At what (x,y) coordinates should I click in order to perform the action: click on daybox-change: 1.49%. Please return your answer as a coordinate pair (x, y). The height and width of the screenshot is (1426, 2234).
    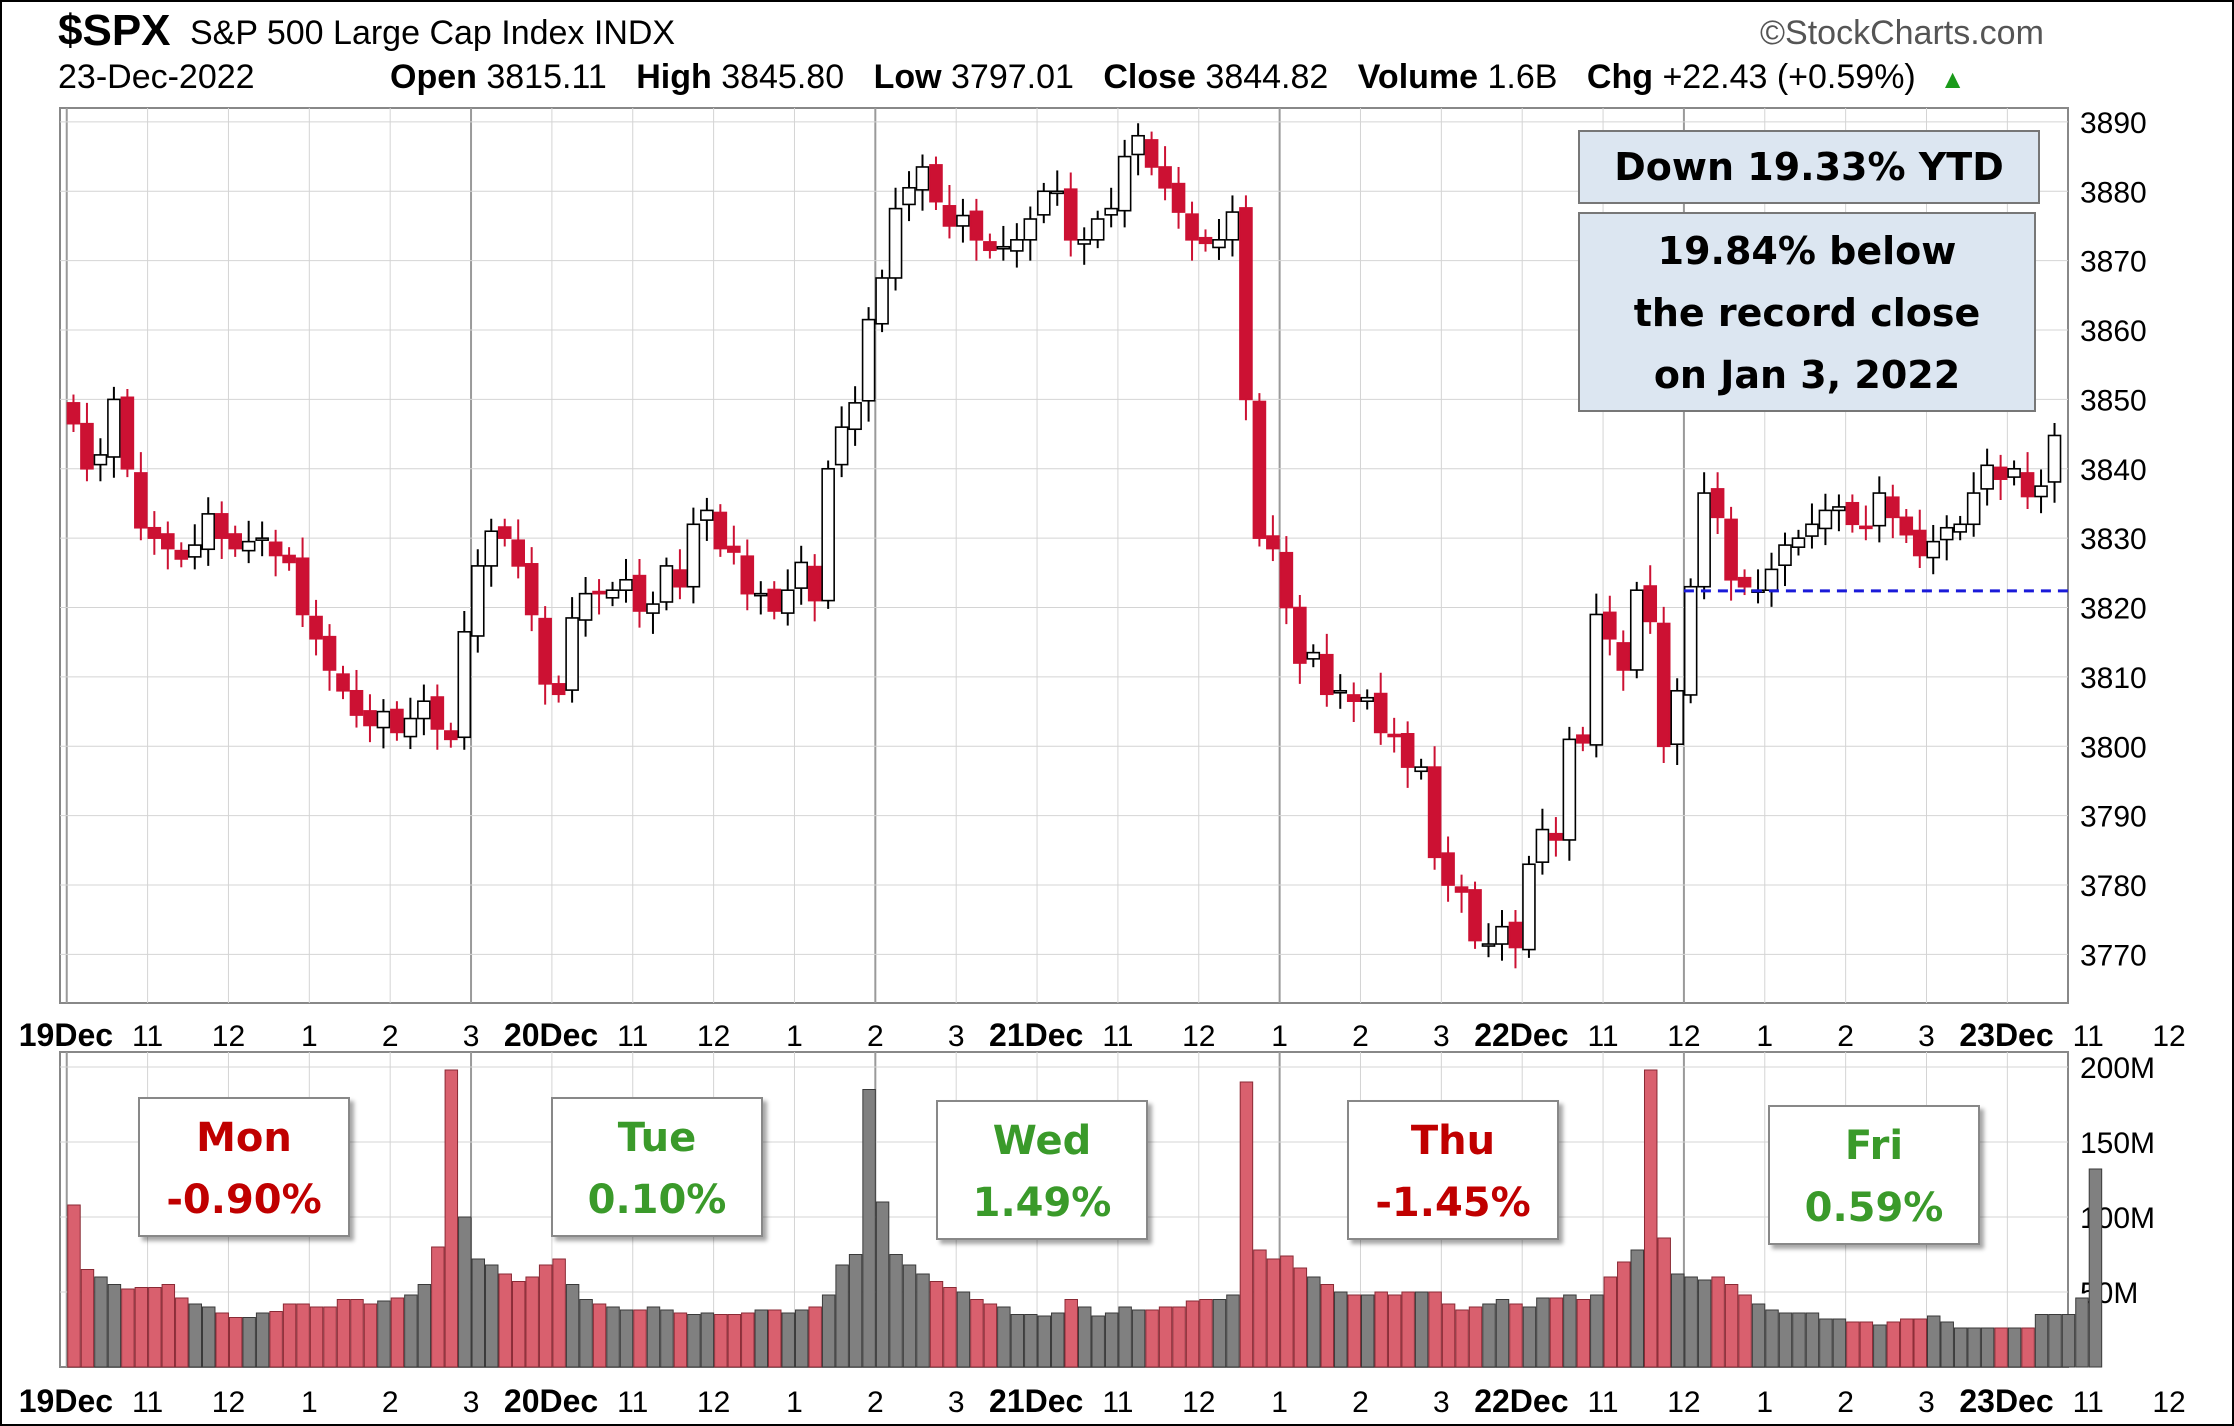
    Looking at the image, I should click on (1042, 1203).